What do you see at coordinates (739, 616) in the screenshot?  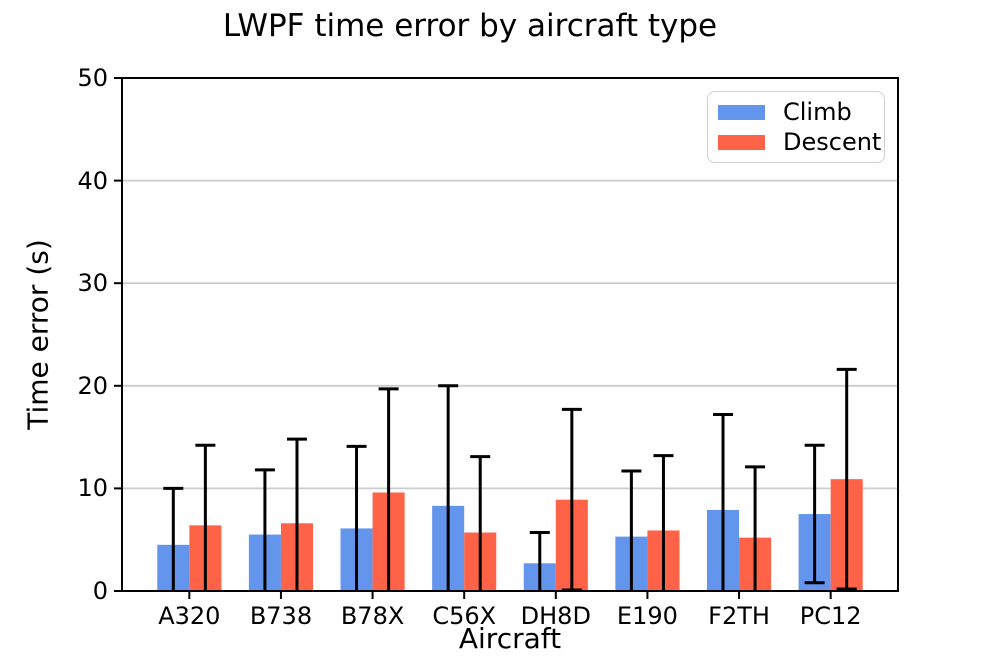 I see `x-tick-label-F2TH: F2TH` at bounding box center [739, 616].